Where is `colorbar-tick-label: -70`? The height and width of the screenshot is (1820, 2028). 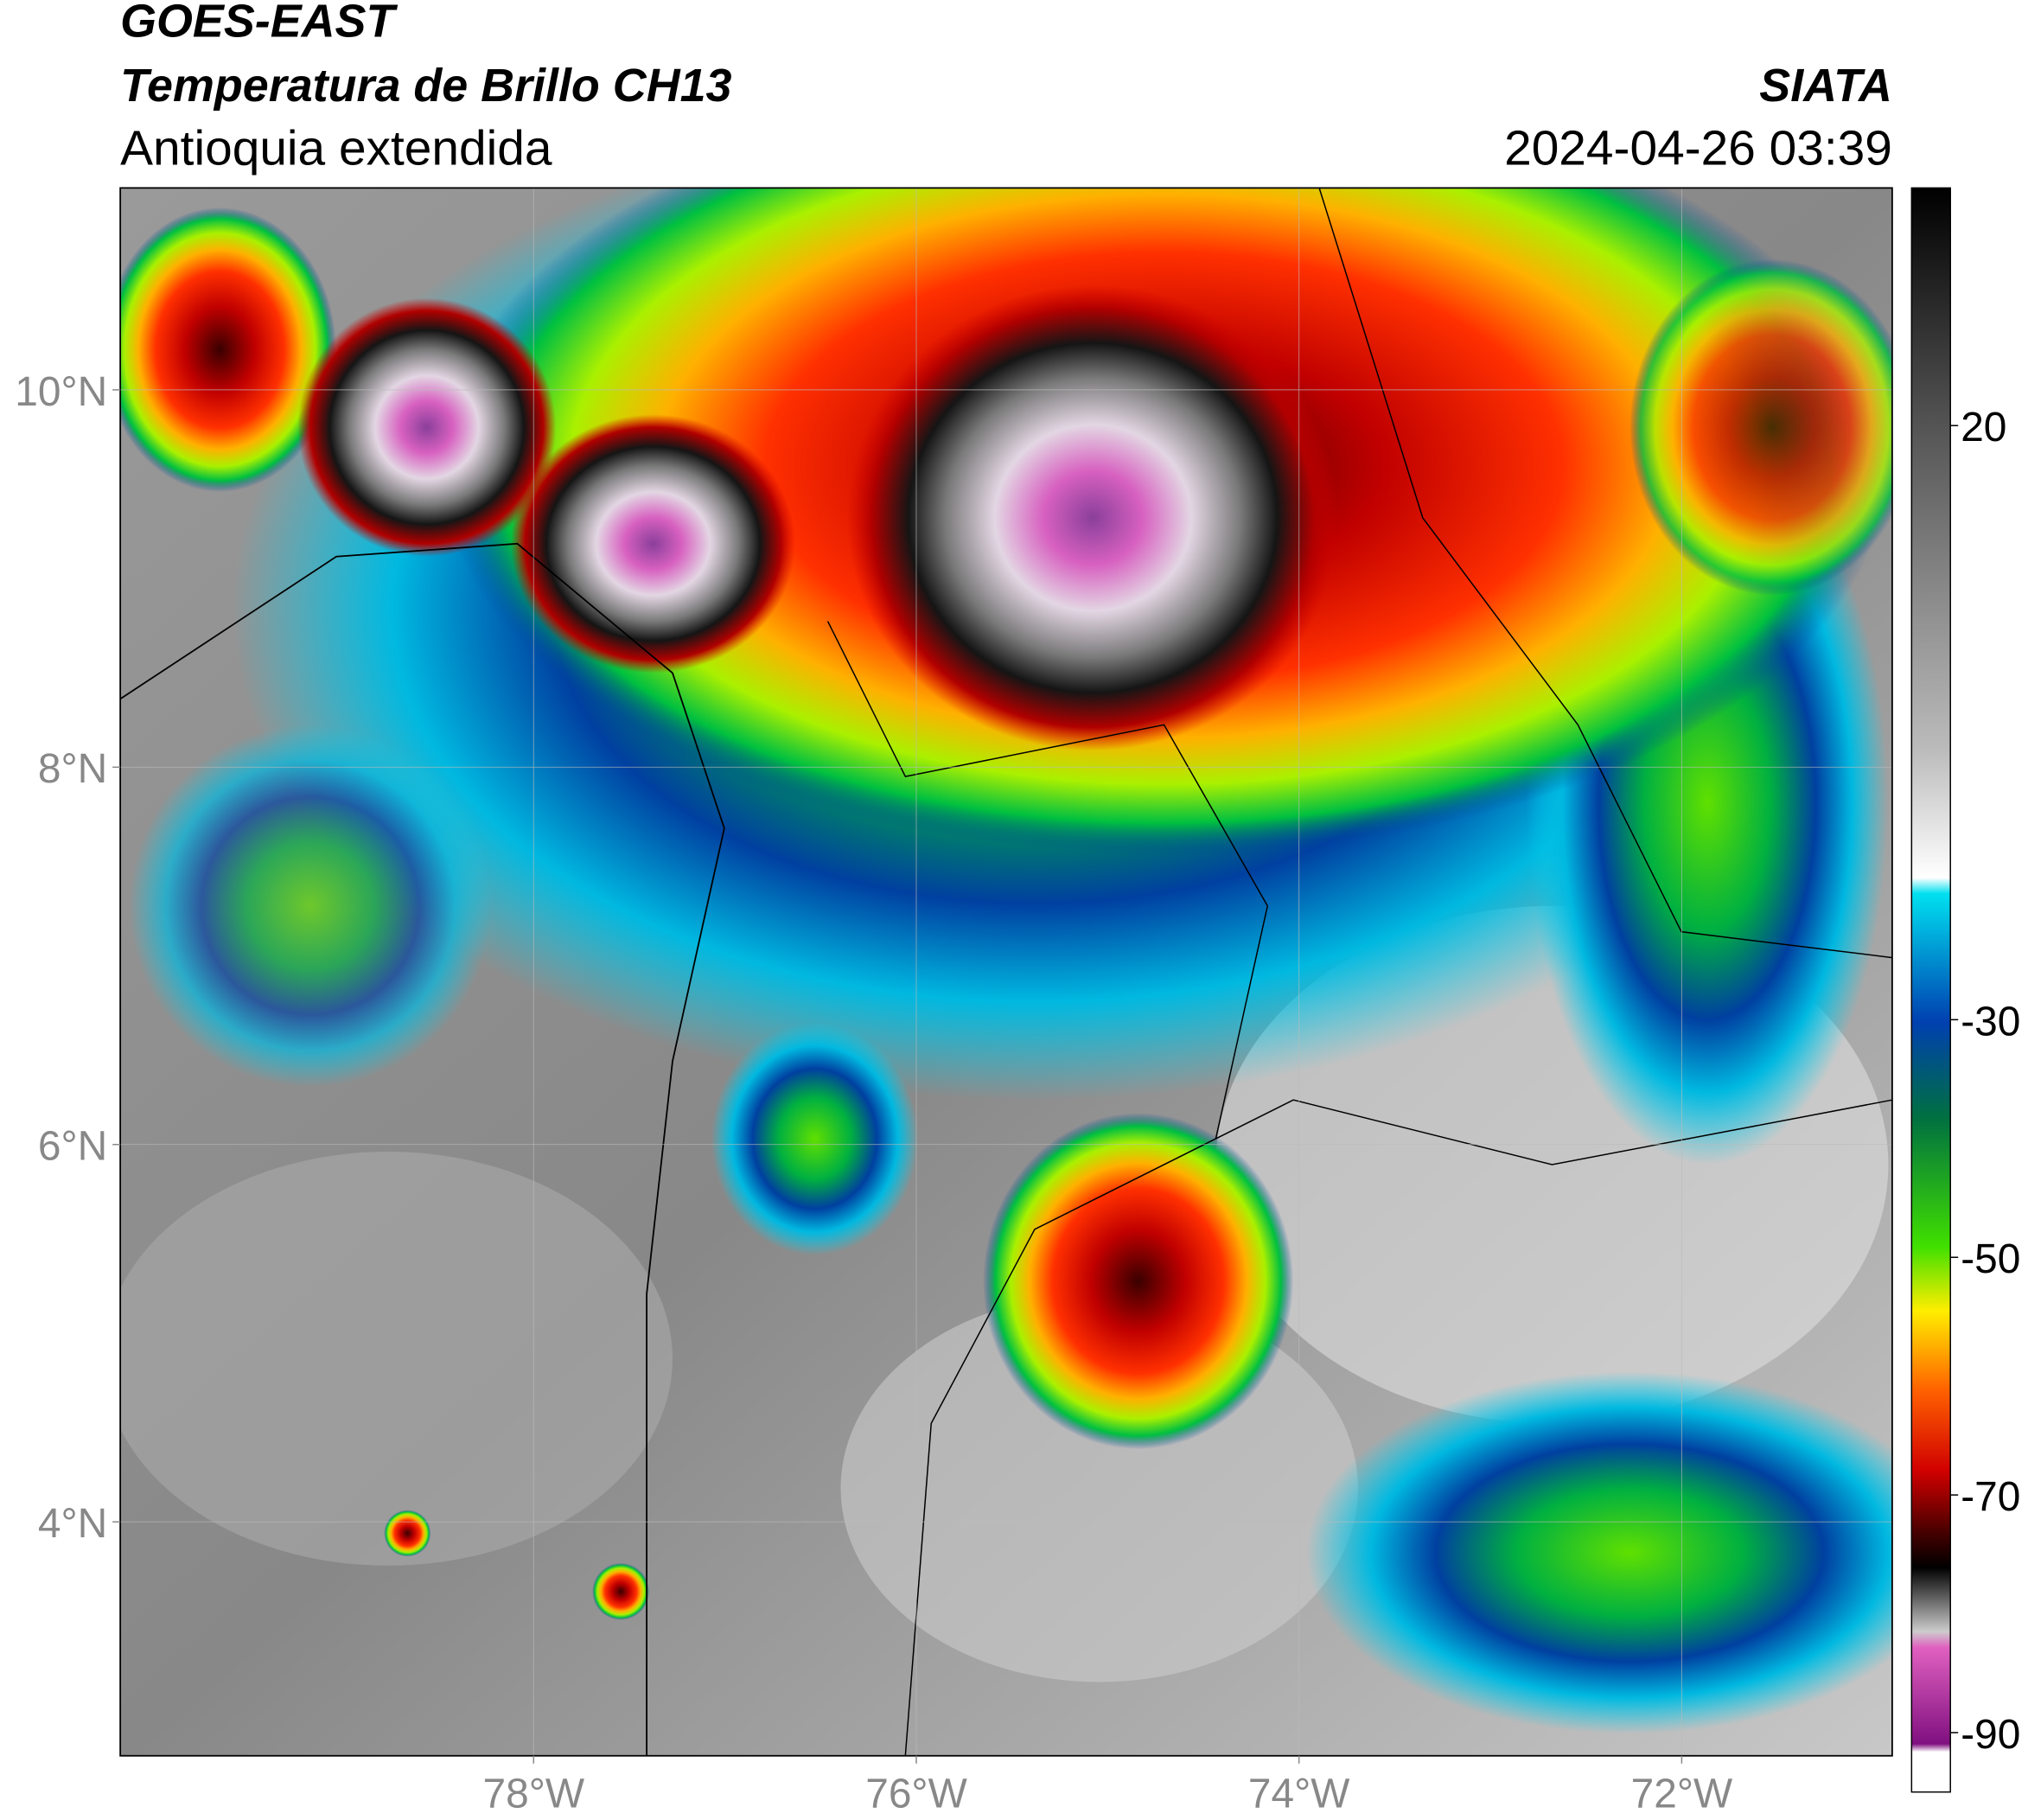
colorbar-tick-label: -70 is located at coordinates (1991, 1497).